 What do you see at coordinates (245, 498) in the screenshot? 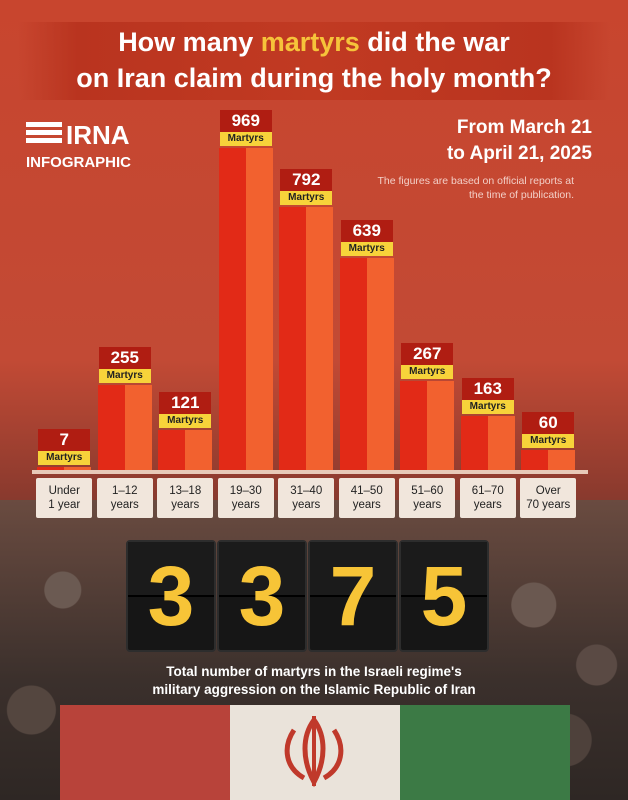
I see `category-label: 19–30 years` at bounding box center [245, 498].